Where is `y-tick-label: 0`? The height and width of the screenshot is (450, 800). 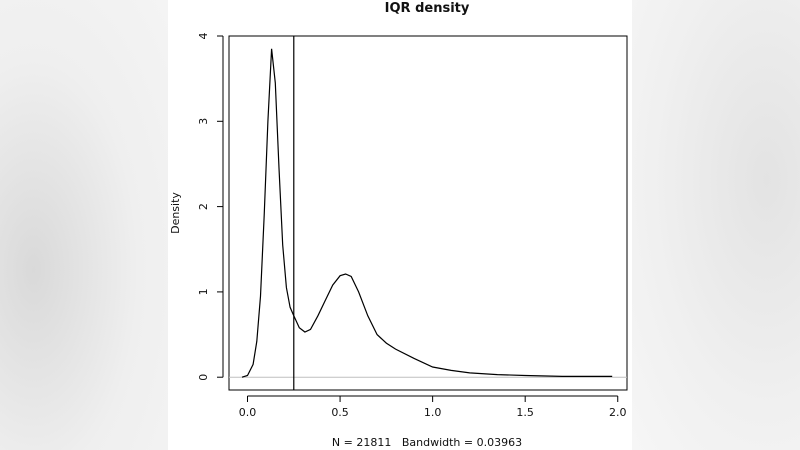
y-tick-label: 0 is located at coordinates (203, 377).